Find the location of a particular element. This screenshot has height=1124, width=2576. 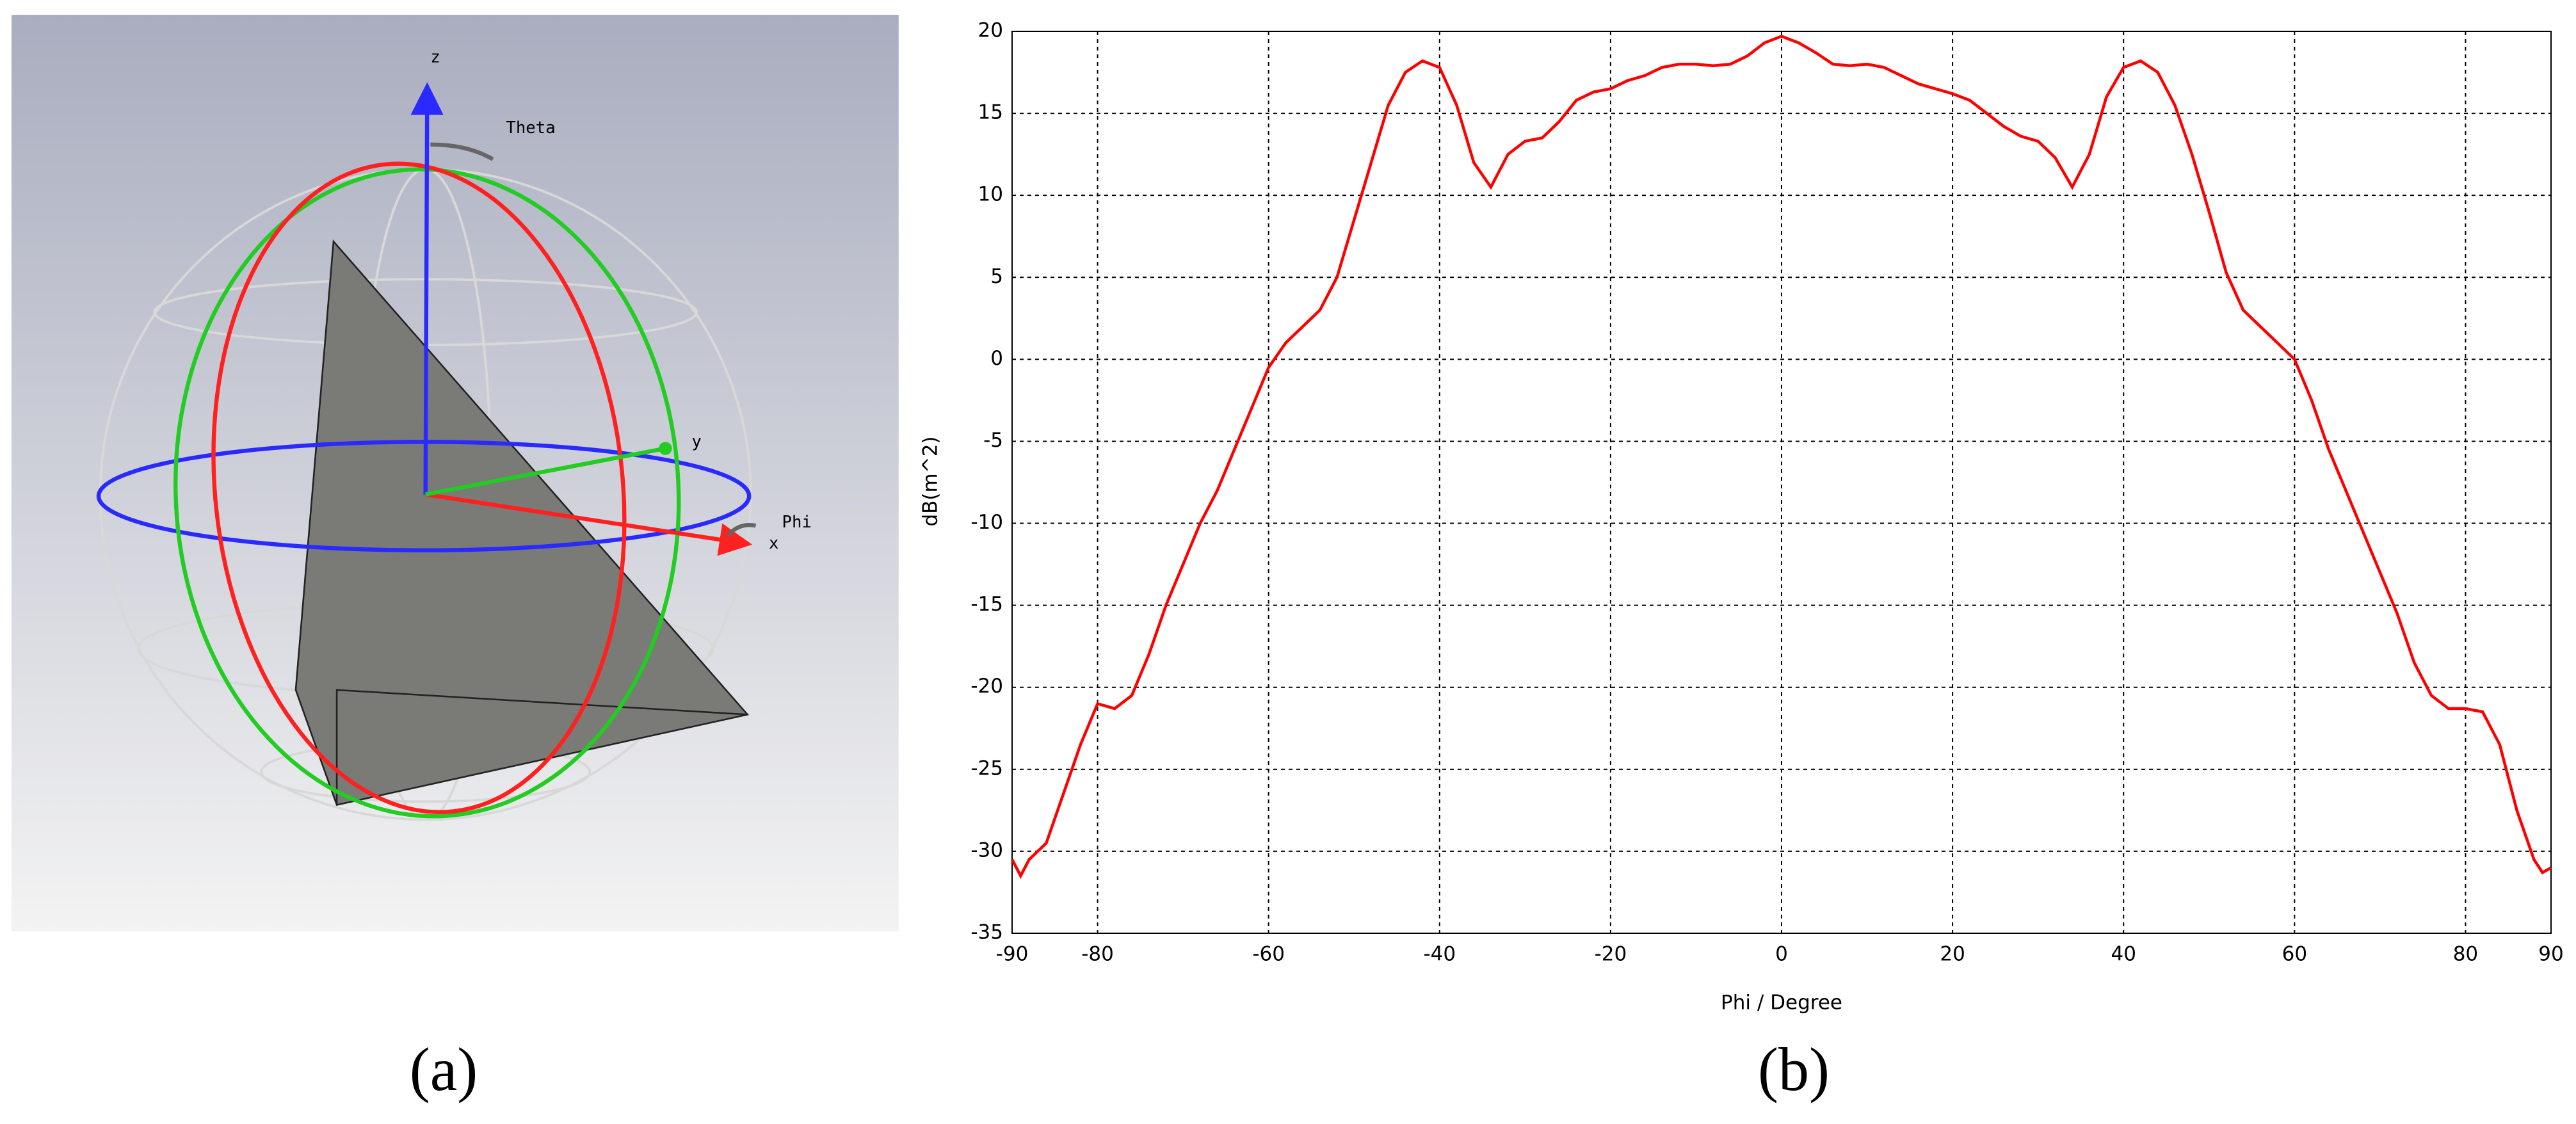

x-tick-label: 20 is located at coordinates (1952, 954).